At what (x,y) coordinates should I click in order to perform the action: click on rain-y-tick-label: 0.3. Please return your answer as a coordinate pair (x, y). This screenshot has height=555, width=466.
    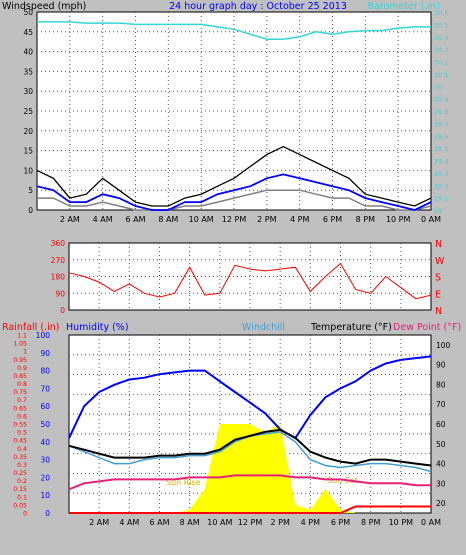
    Looking at the image, I should click on (22, 465).